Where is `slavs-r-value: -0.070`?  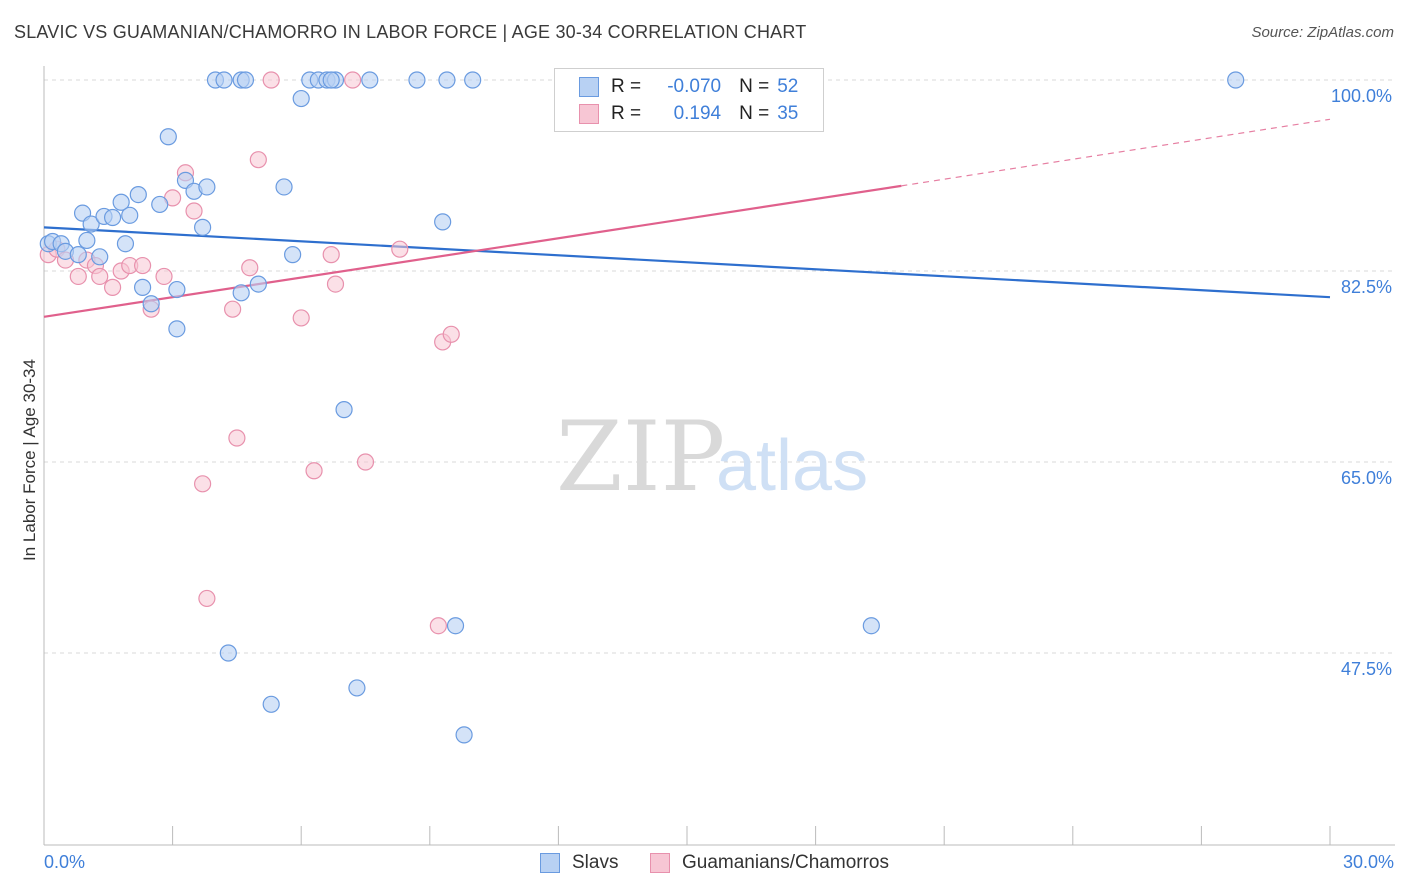
slavs-r-value: -0.070 is located at coordinates (694, 86).